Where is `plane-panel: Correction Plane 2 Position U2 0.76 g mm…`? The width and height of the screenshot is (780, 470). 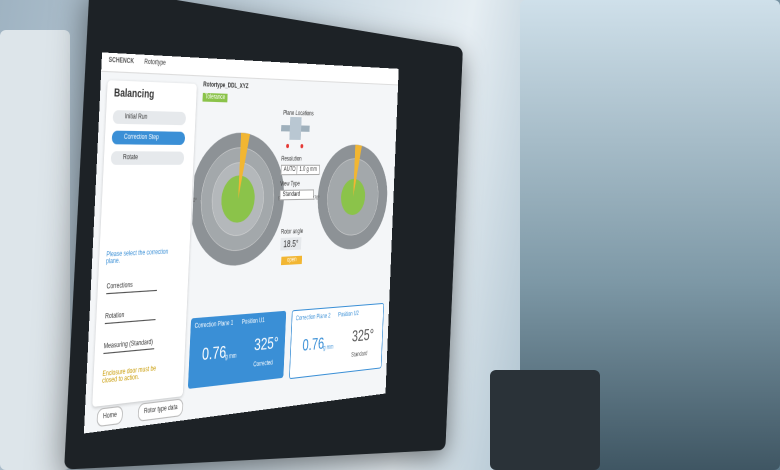
plane-panel: Correction Plane 2 Position U2 0.76 g mm… is located at coordinates (337, 341).